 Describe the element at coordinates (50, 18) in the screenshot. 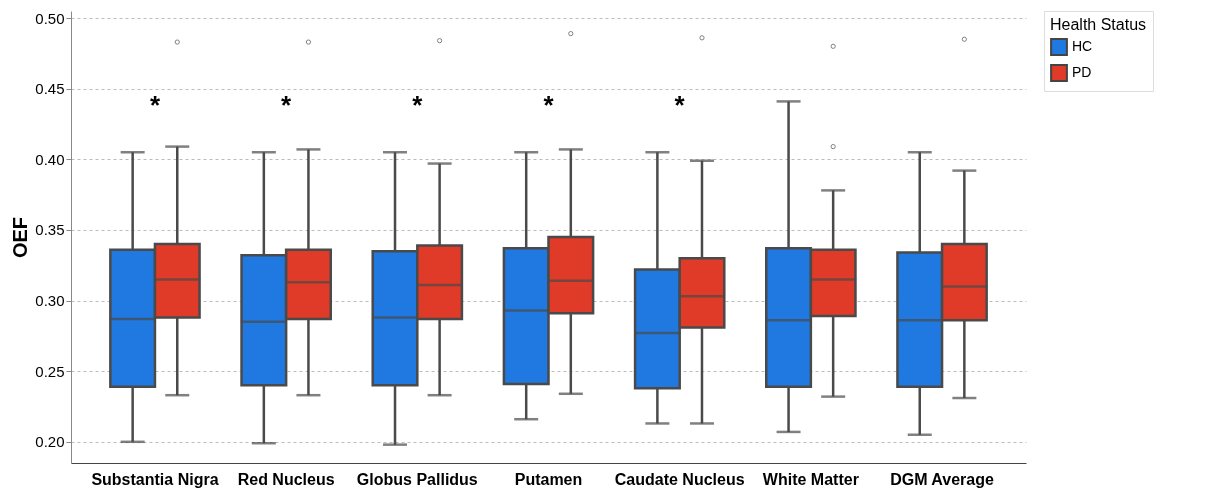

I see `y-tick-label: 0.50` at that location.